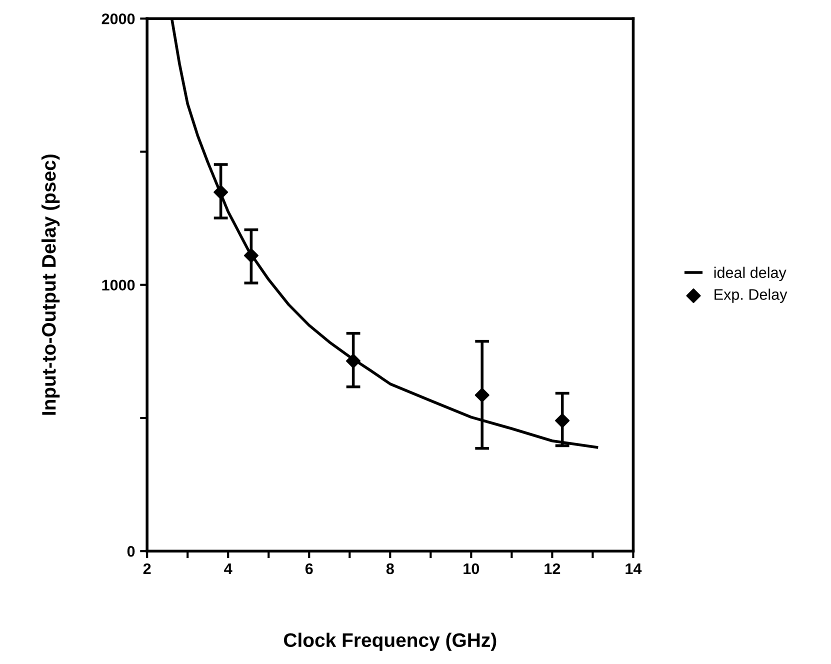  I want to click on x-tick-label: 4, so click(228, 568).